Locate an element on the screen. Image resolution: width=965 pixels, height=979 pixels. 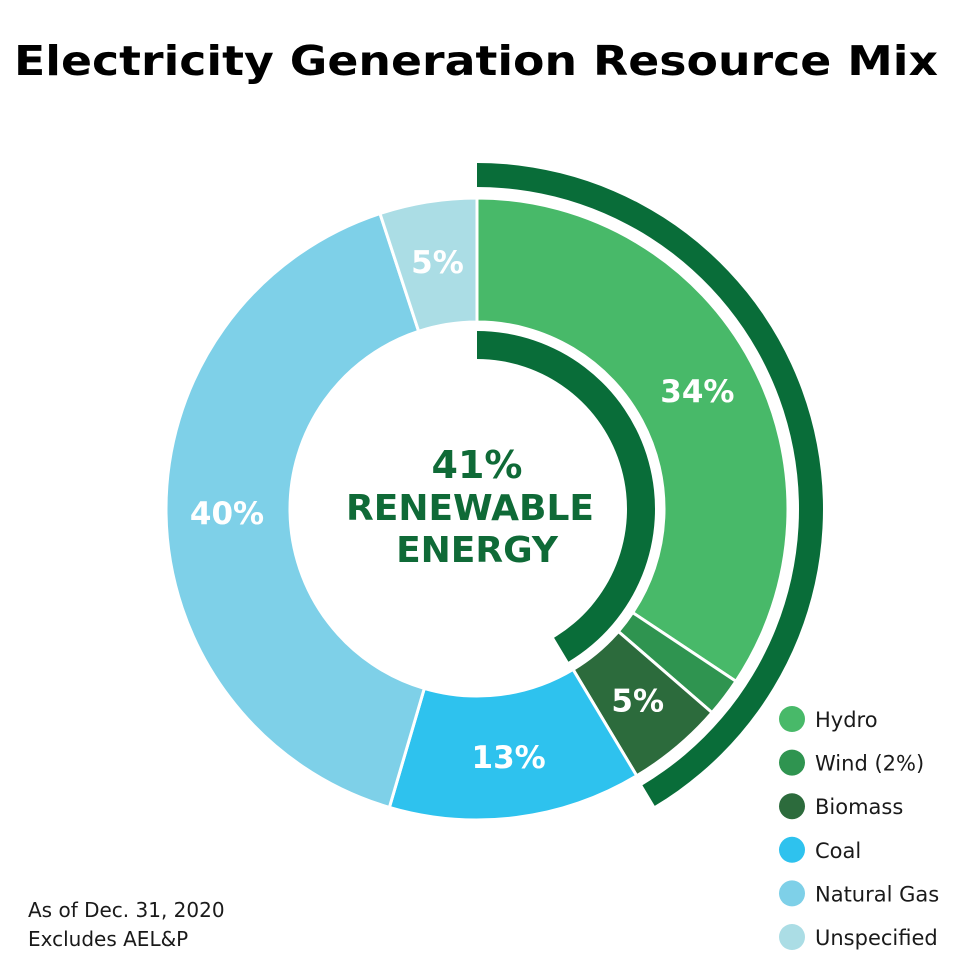
slice-label-coal: 13% is located at coordinates (509, 758).